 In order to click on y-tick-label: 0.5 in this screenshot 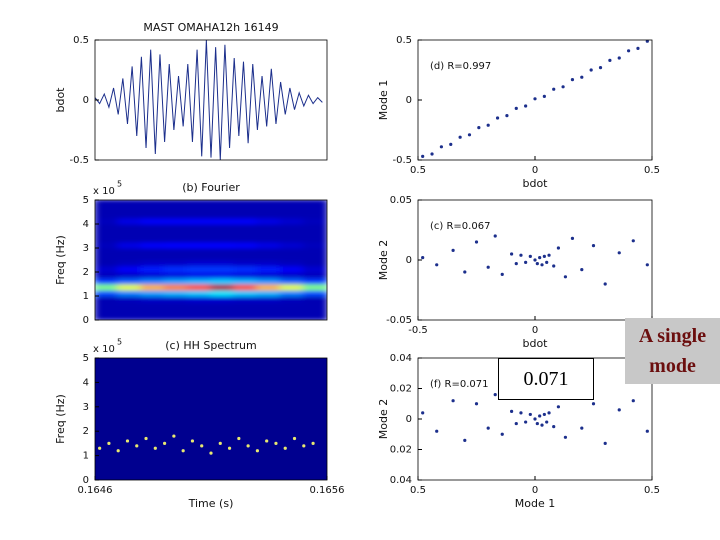, I will do `click(81, 40)`.